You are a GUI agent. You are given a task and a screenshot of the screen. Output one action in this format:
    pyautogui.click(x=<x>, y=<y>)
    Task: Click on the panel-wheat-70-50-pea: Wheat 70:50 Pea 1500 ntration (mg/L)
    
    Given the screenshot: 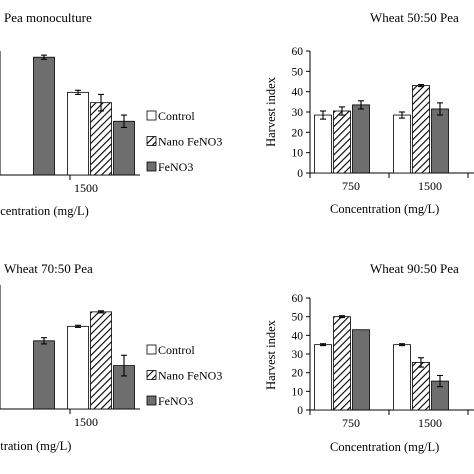 What is the action you would take?
    pyautogui.click(x=70, y=357)
    